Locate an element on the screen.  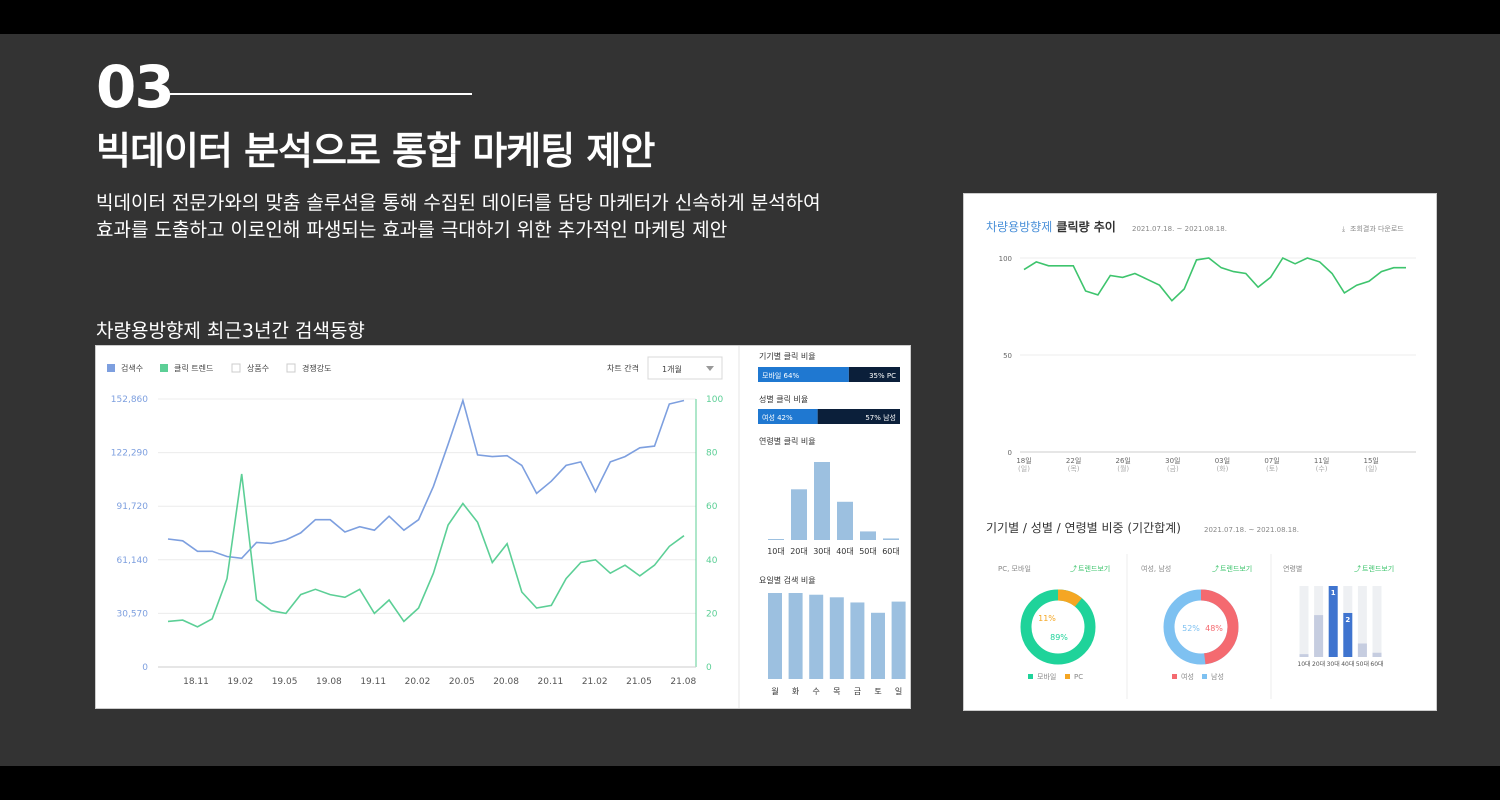
weekday-bar-label: 월 is located at coordinates (774, 691).